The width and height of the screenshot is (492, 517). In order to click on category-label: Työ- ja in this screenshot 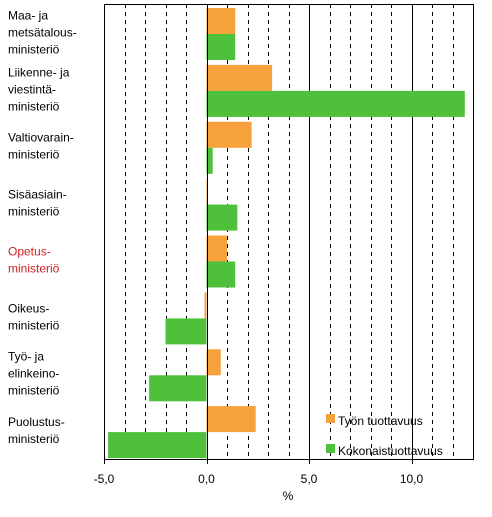, I will do `click(26, 357)`.